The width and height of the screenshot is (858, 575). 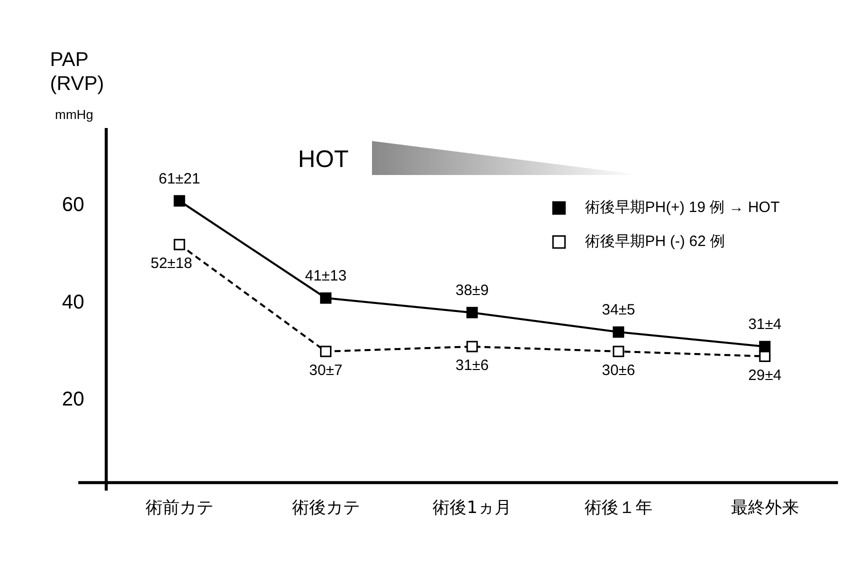 I want to click on data-label: 61±21, so click(x=179, y=179).